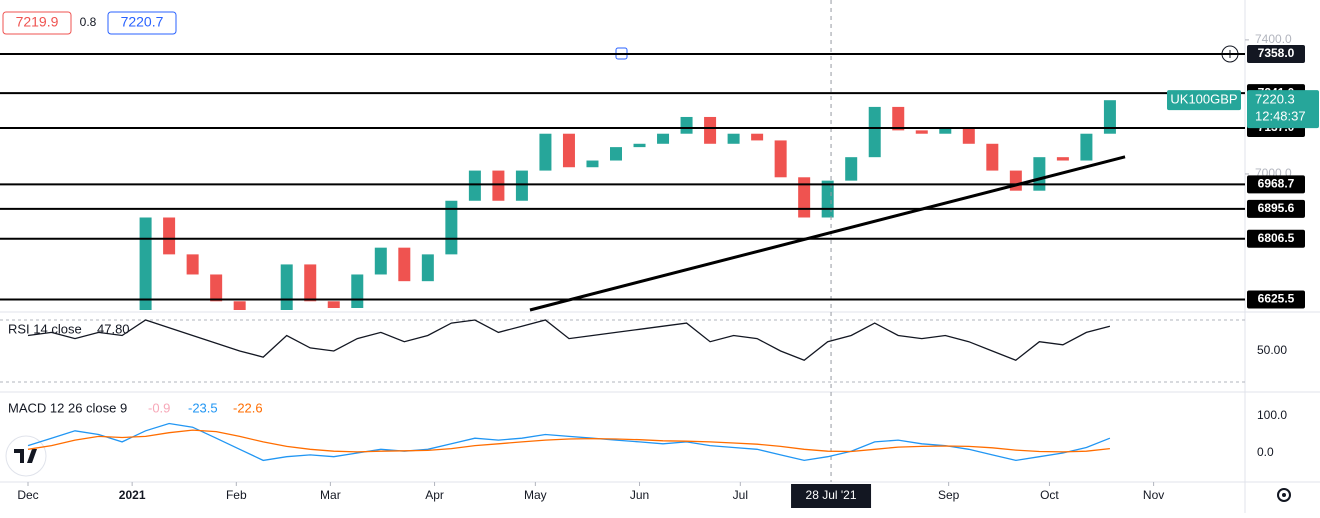 The width and height of the screenshot is (1320, 518). I want to click on quote-box: 7219.9 0.8 7220.7, so click(89, 23).